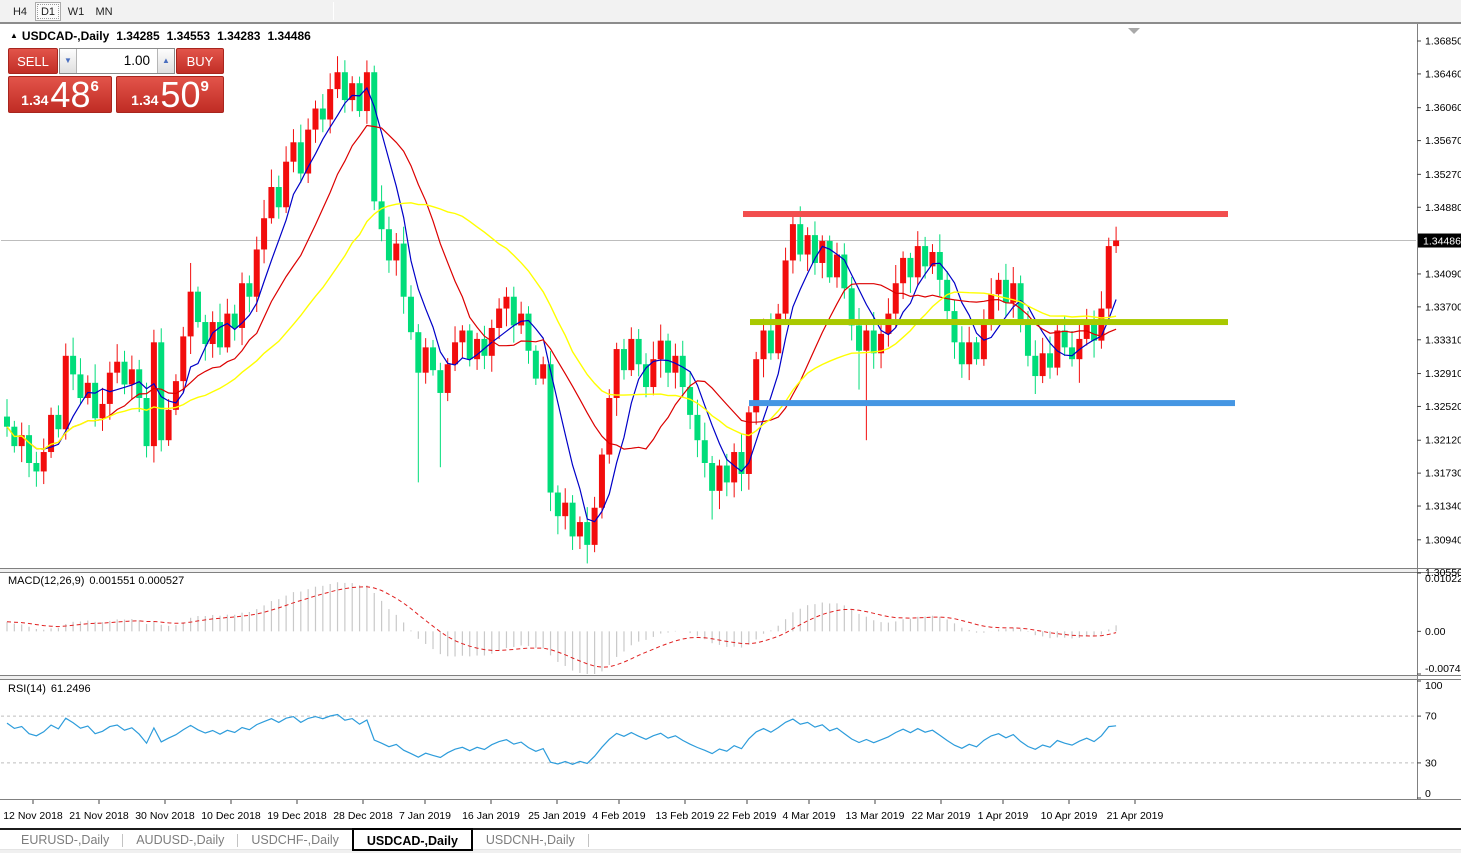 This screenshot has height=853, width=1461. Describe the element at coordinates (985, 214) in the screenshot. I see `resistance-line` at that location.